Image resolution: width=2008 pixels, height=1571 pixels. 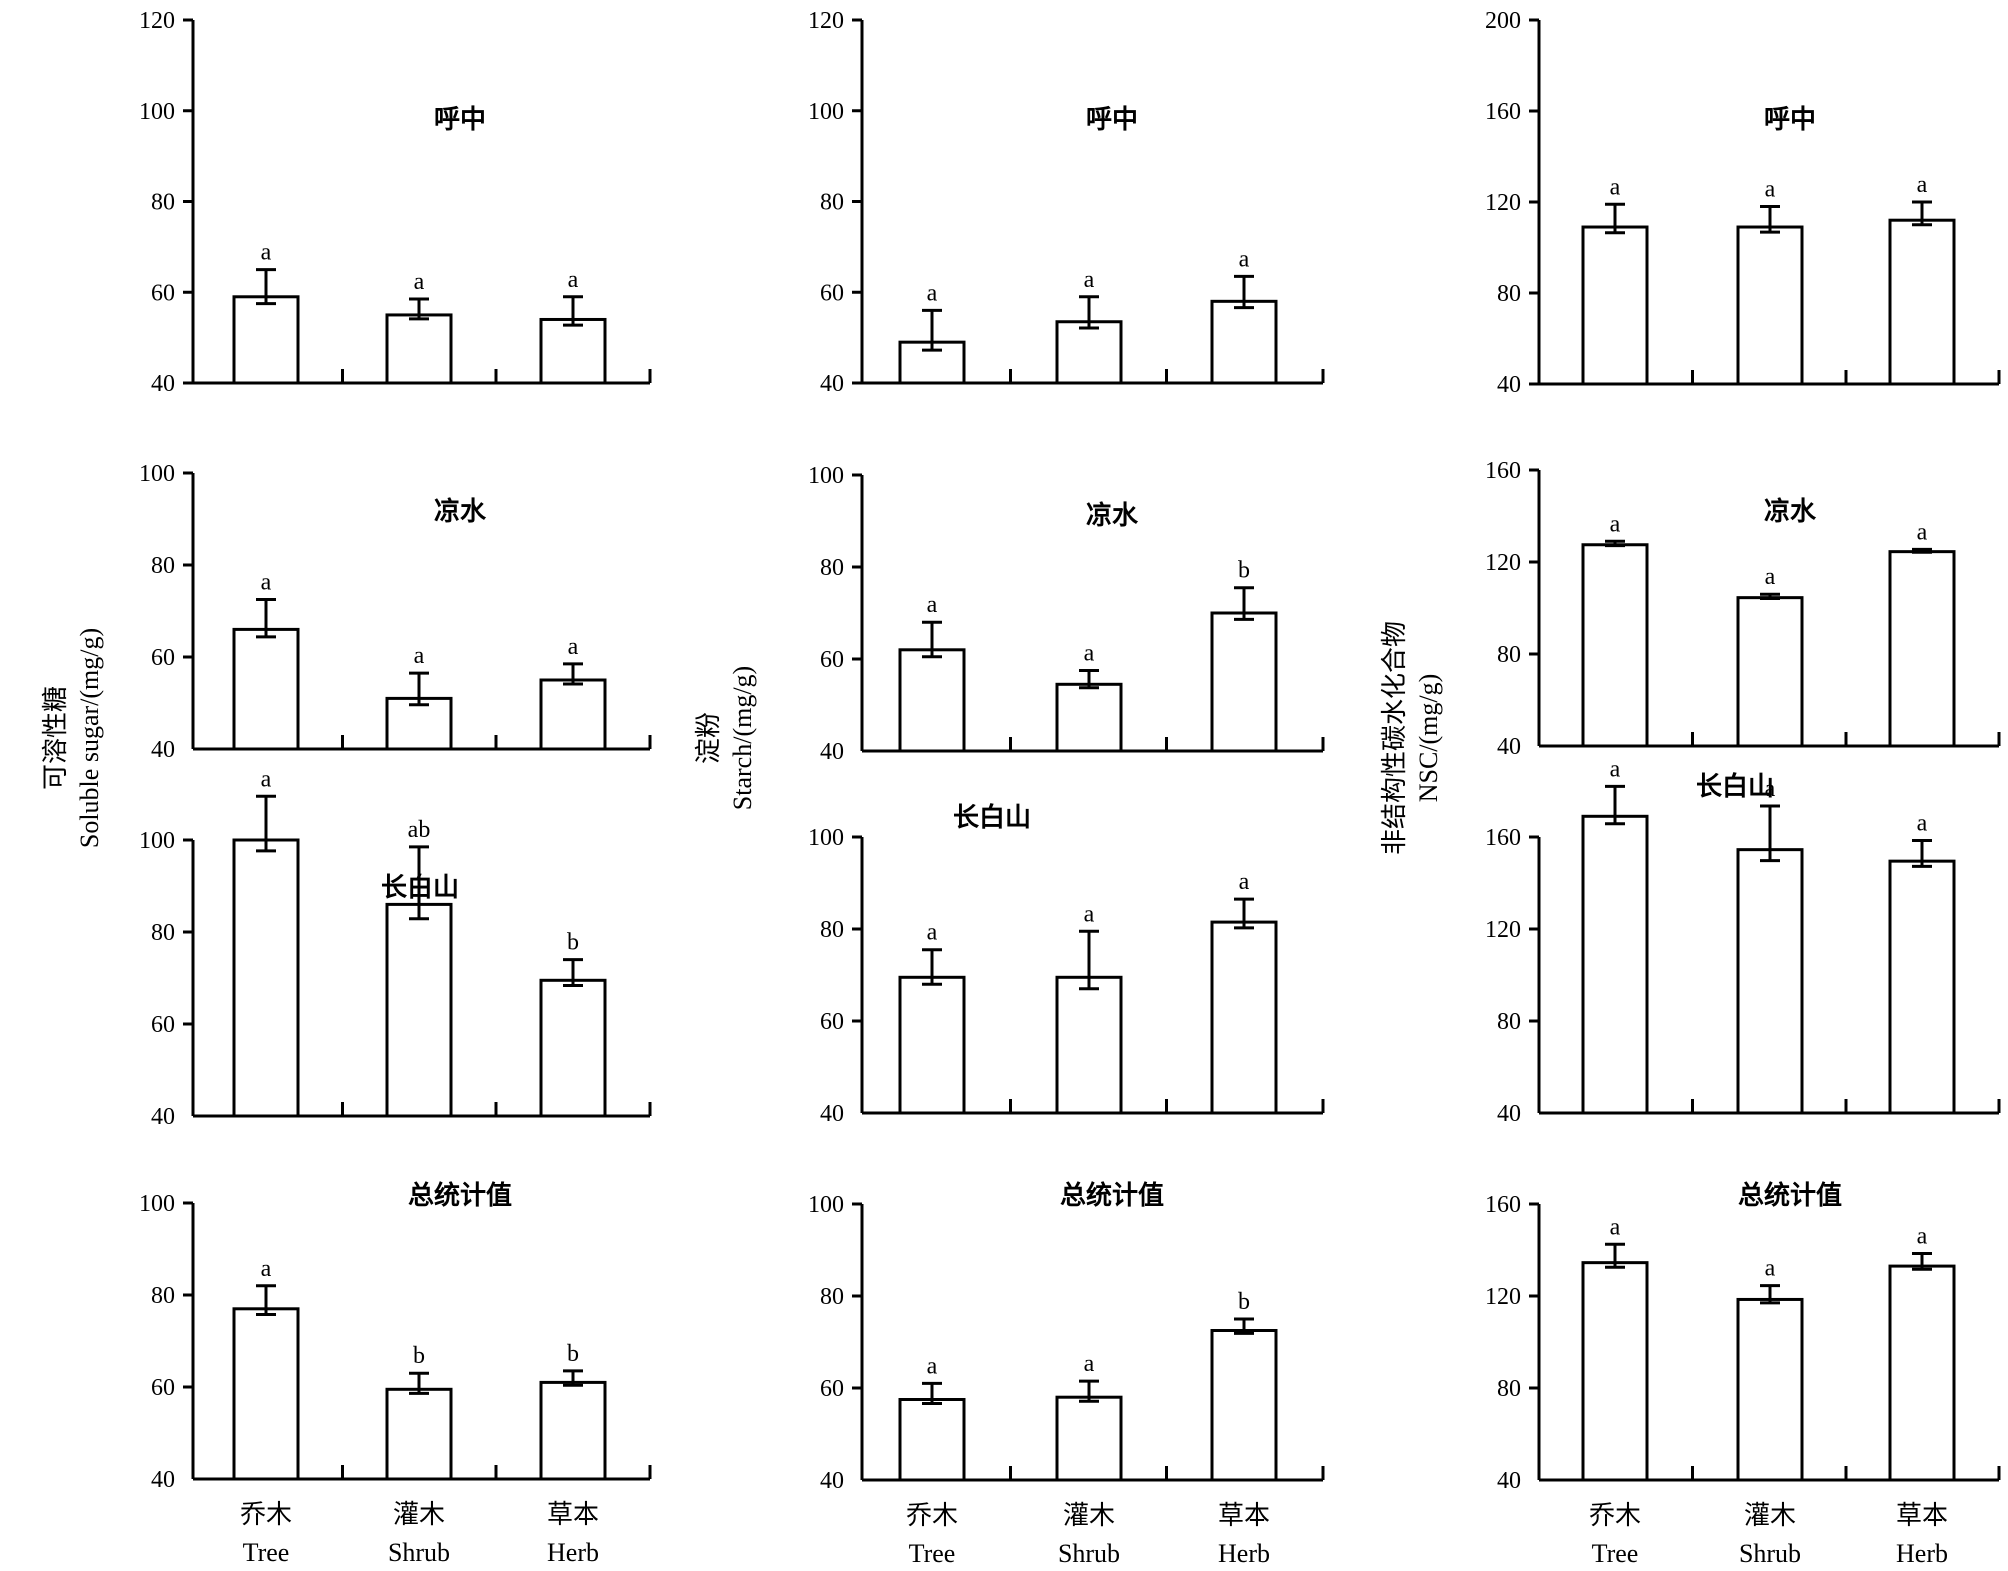 What do you see at coordinates (419, 1552) in the screenshot?
I see `category-label-en: Shrub` at bounding box center [419, 1552].